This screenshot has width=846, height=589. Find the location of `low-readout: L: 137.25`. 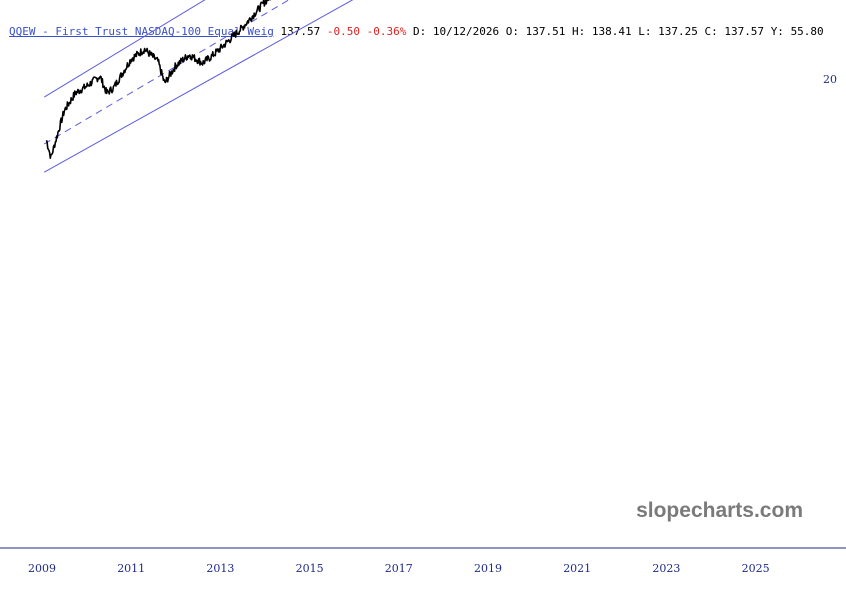

low-readout: L: 137.25 is located at coordinates (668, 31).